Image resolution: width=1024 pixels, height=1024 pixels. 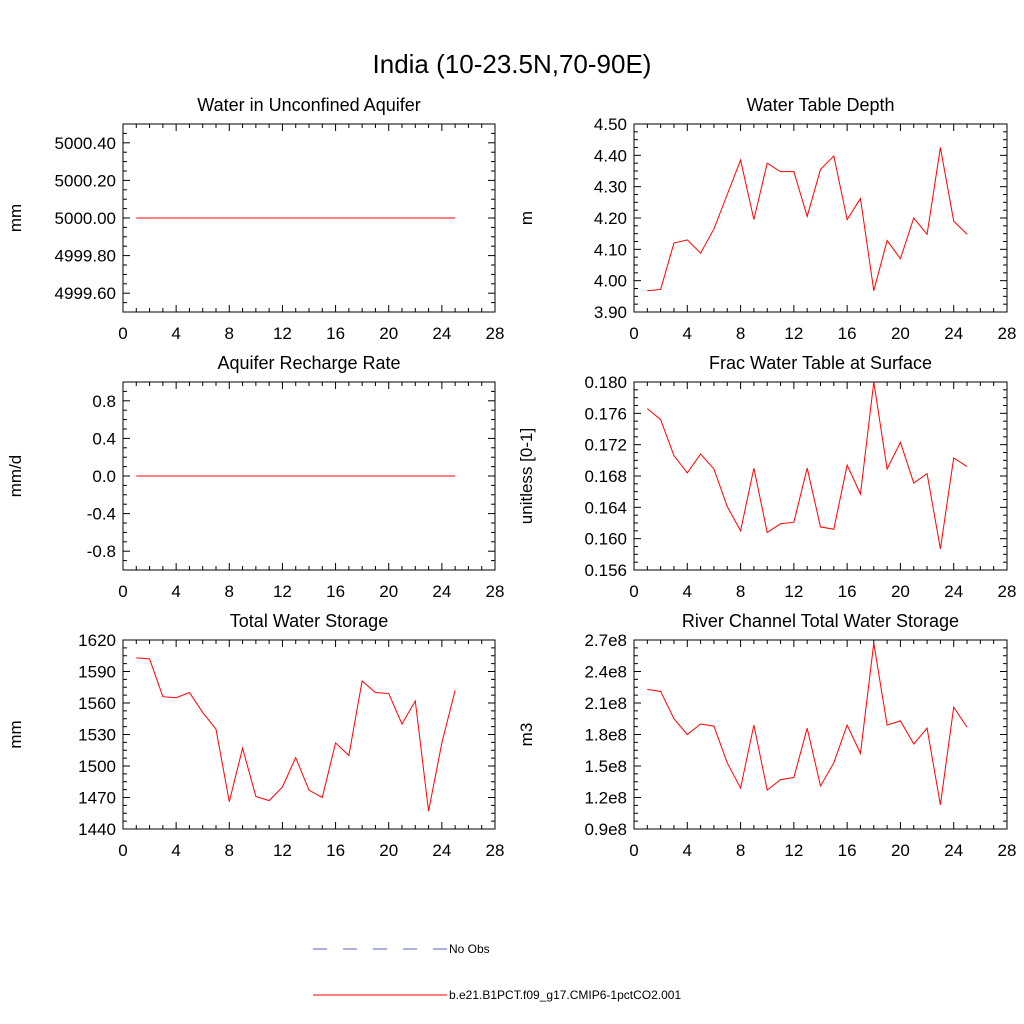 I want to click on legend-label: No Obs, so click(x=469, y=949).